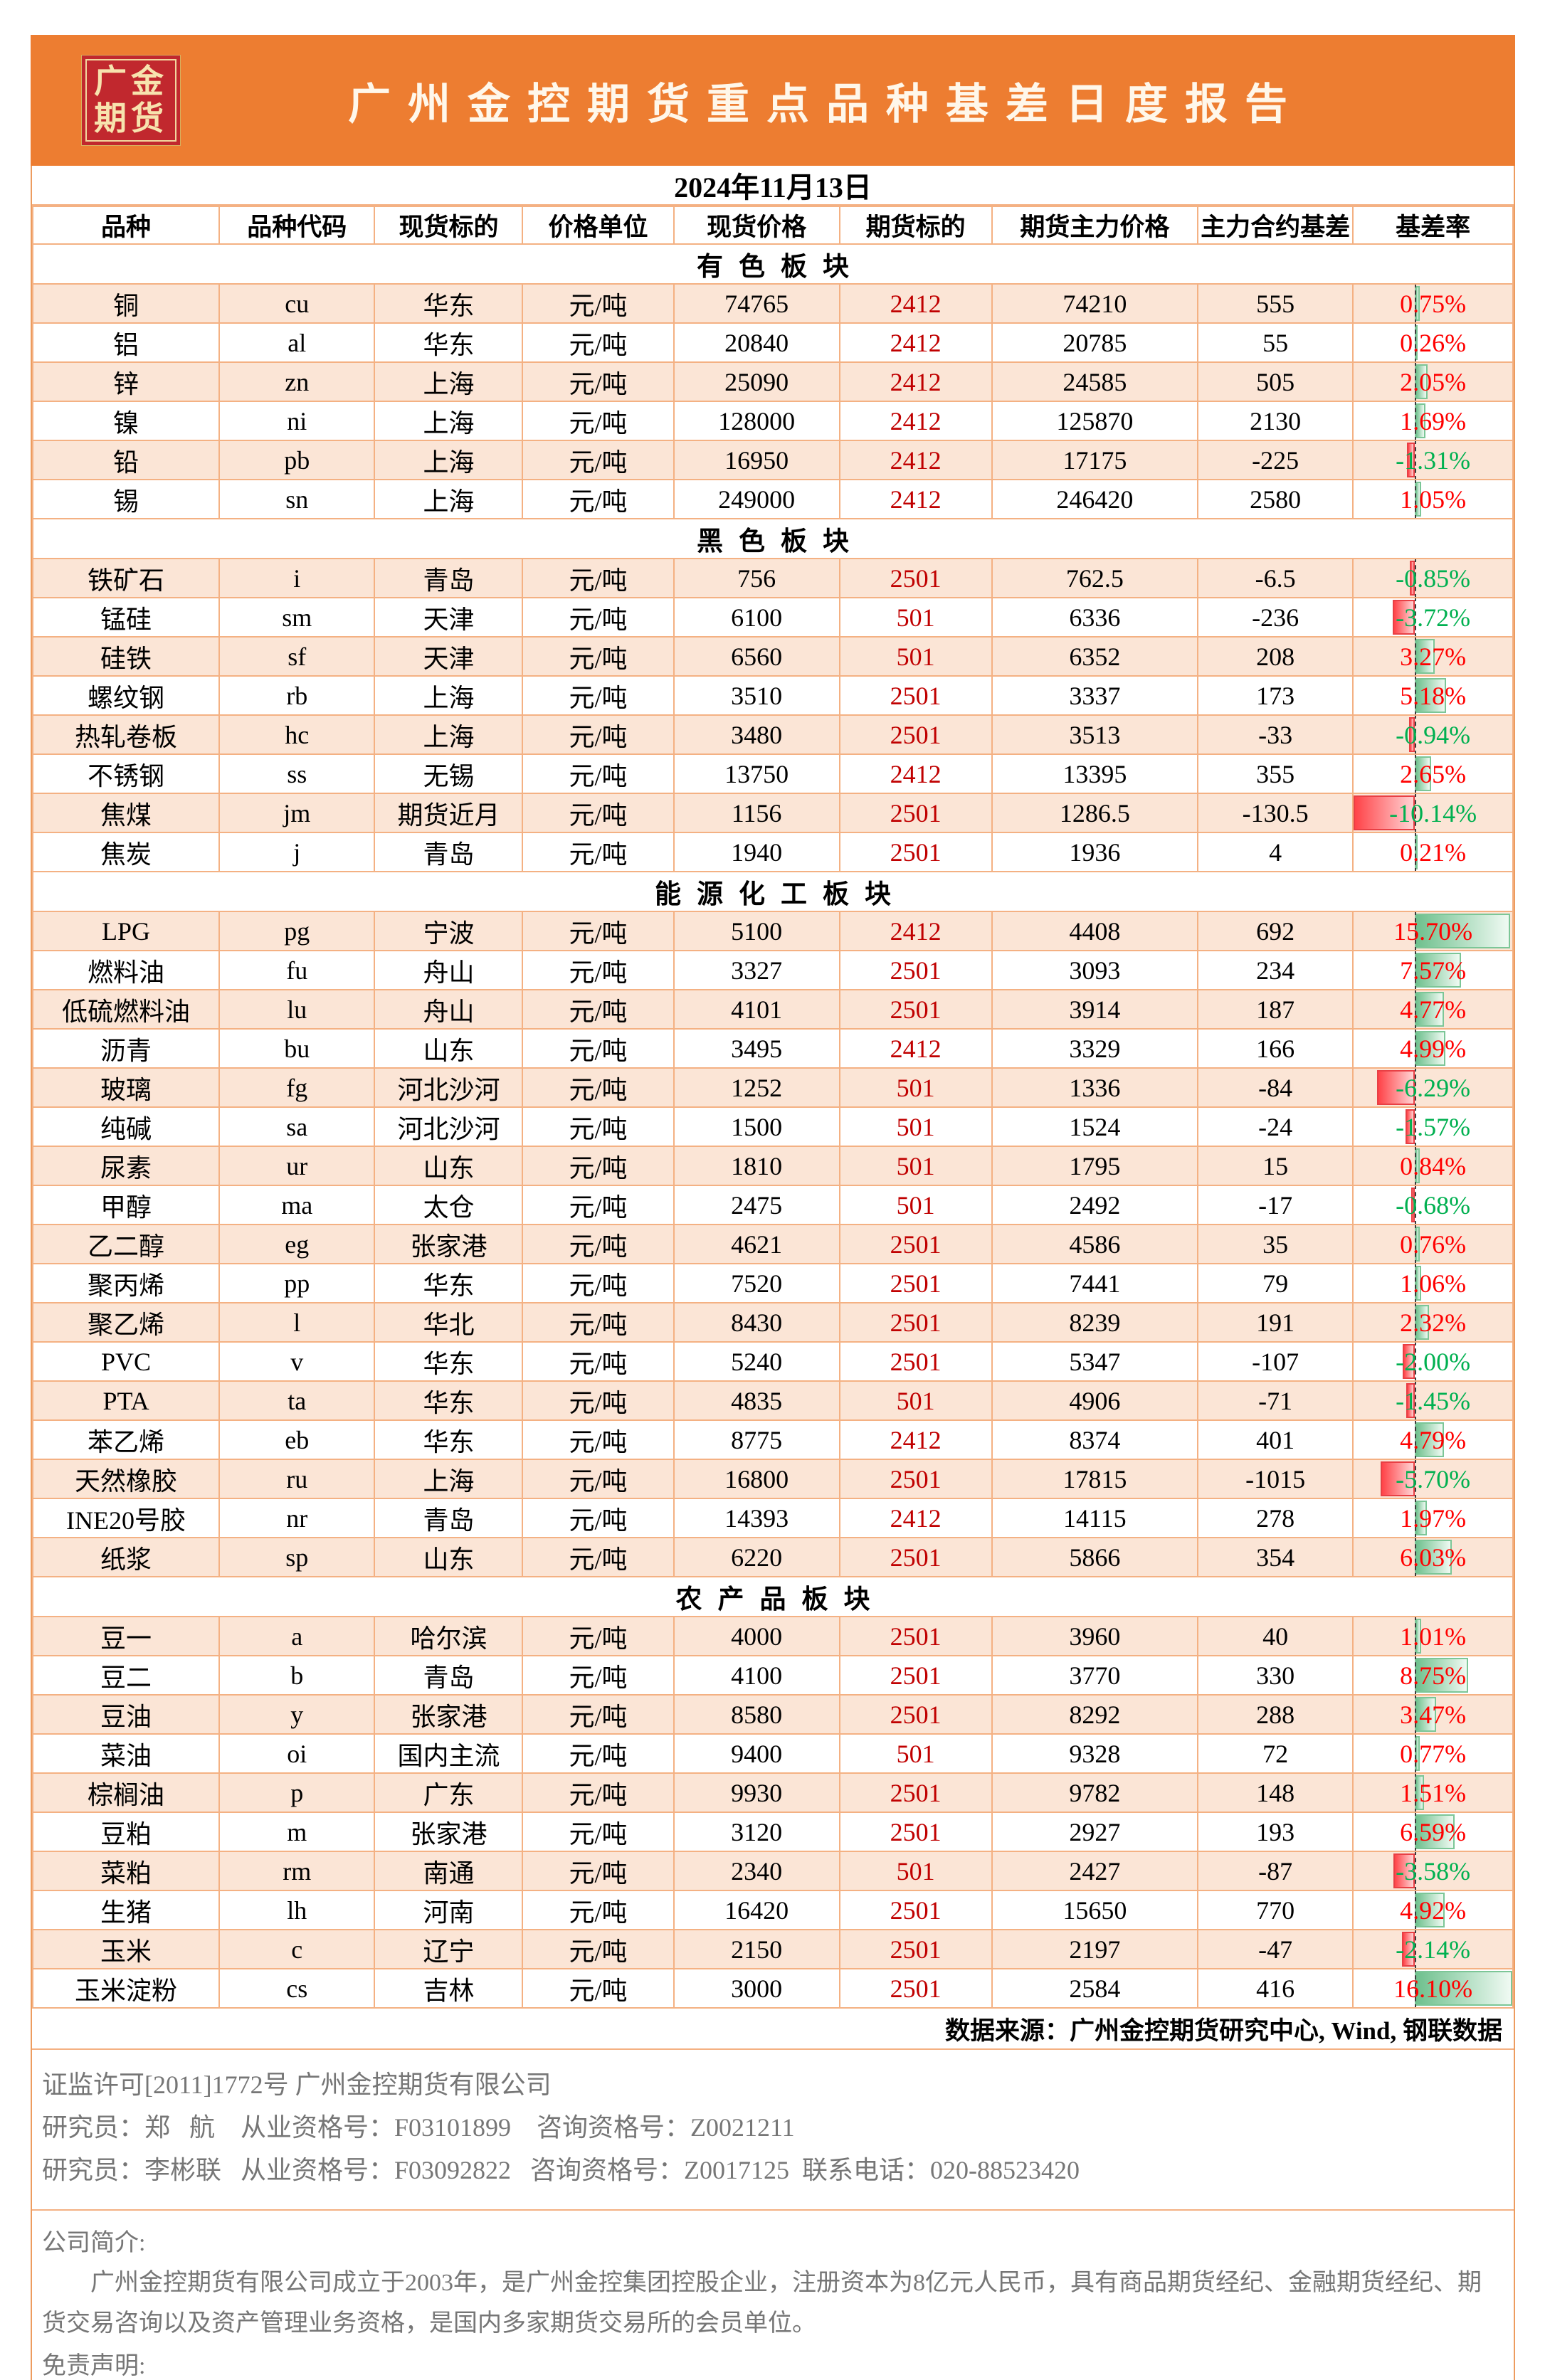 The height and width of the screenshot is (2380, 1545). I want to click on basis-rate-value: -0.68%, so click(1433, 1205).